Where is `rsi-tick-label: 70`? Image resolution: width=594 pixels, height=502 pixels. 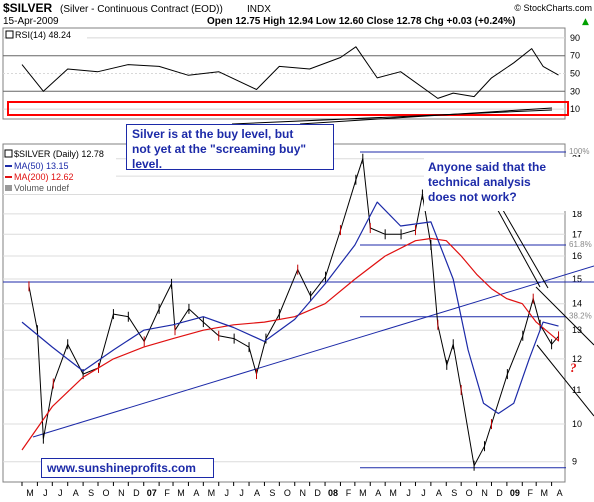 rsi-tick-label: 70 is located at coordinates (575, 56).